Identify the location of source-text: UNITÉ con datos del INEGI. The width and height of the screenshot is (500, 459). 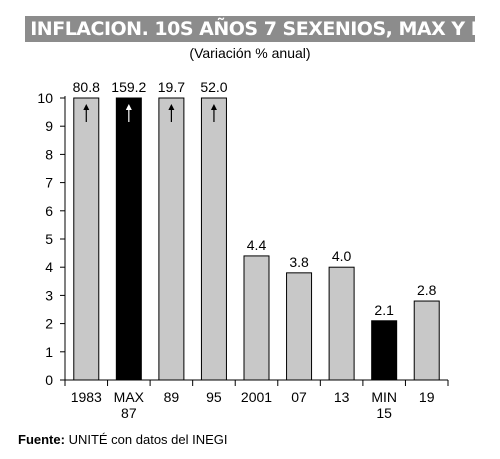
(146, 439).